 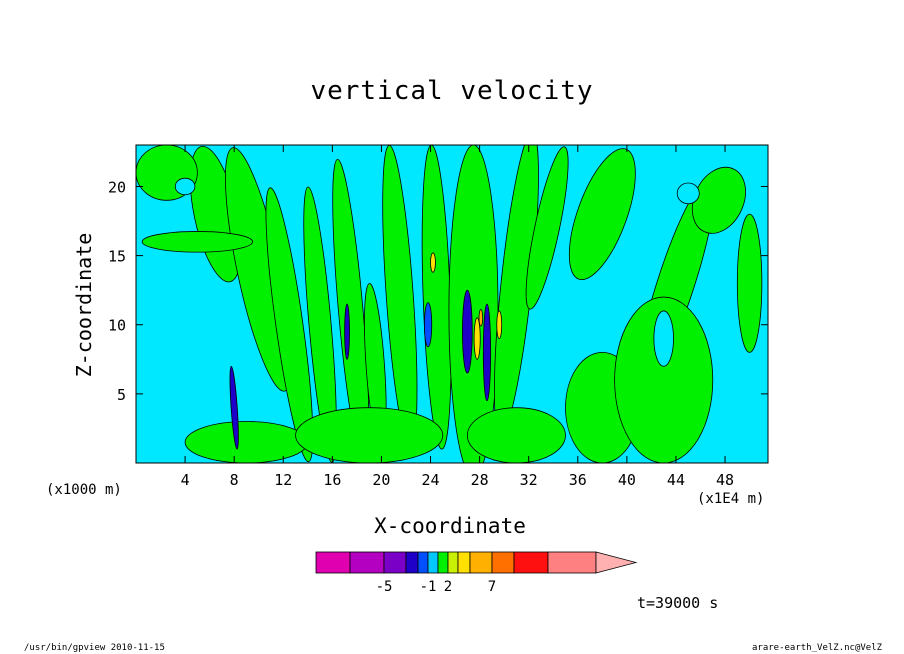 I want to click on footer-program-date: /usr/bin/gpview 2010-11-15, so click(x=94, y=648).